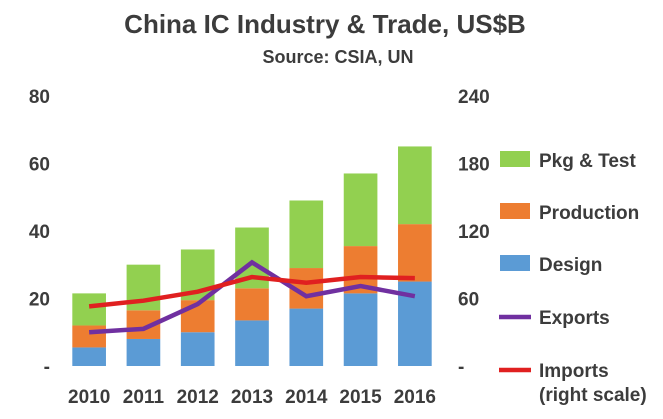  Describe the element at coordinates (570, 265) in the screenshot. I see `legend-label-design: Design` at that location.